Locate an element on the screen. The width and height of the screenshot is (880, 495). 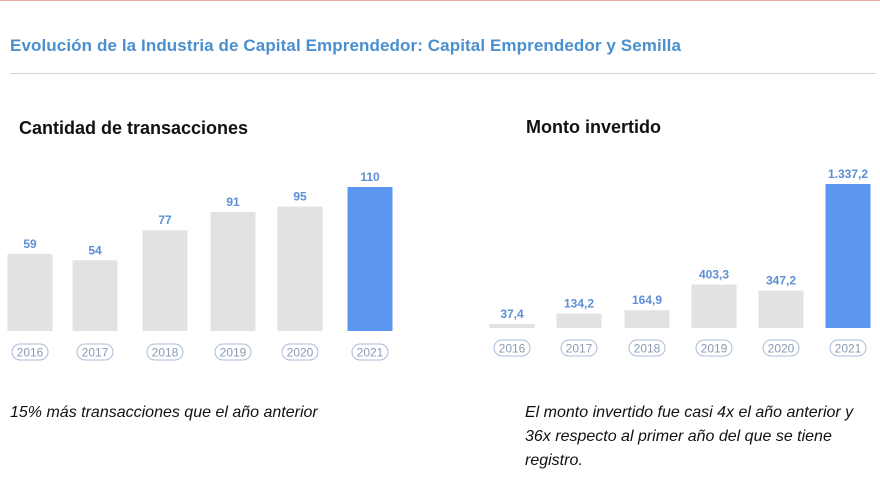
value-label-2018: 77 is located at coordinates (165, 220).